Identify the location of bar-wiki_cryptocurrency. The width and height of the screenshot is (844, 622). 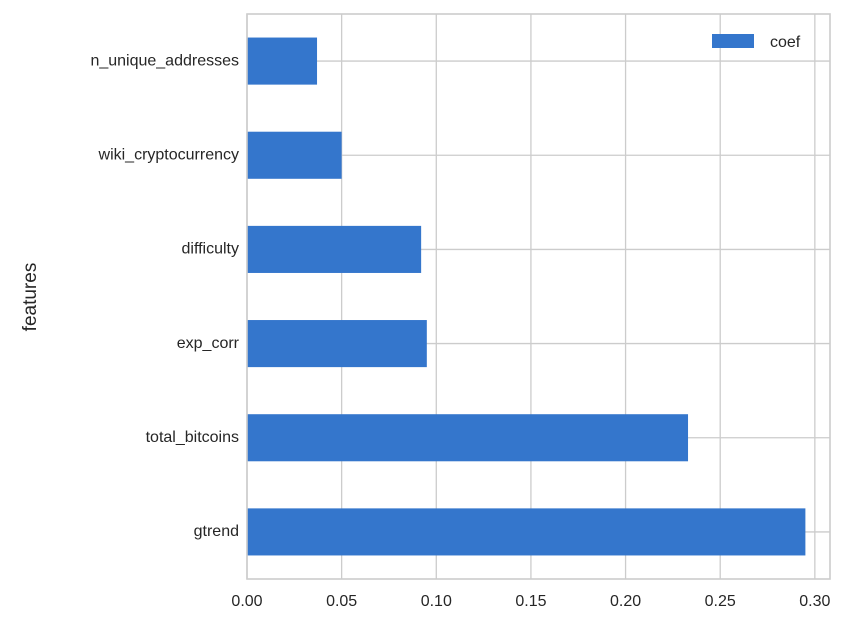
(294, 155).